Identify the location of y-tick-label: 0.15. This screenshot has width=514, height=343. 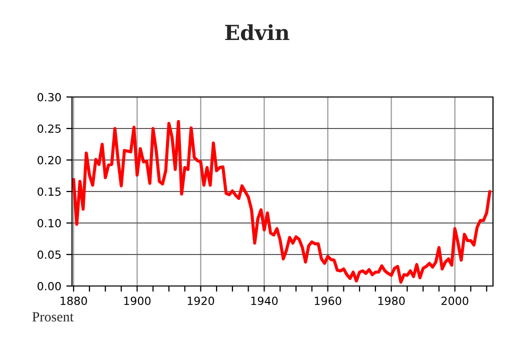
(49, 191).